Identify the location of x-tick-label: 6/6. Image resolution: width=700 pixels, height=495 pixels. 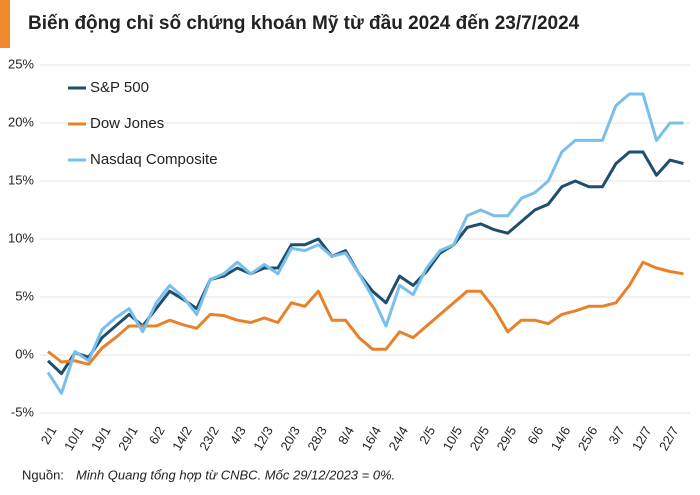
(535, 435).